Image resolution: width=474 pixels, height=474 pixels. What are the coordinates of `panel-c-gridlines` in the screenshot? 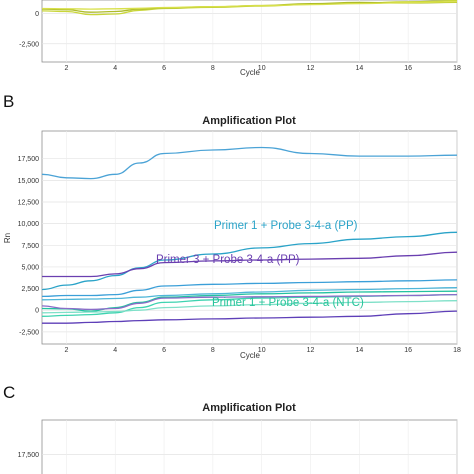 It's located at (250, 447).